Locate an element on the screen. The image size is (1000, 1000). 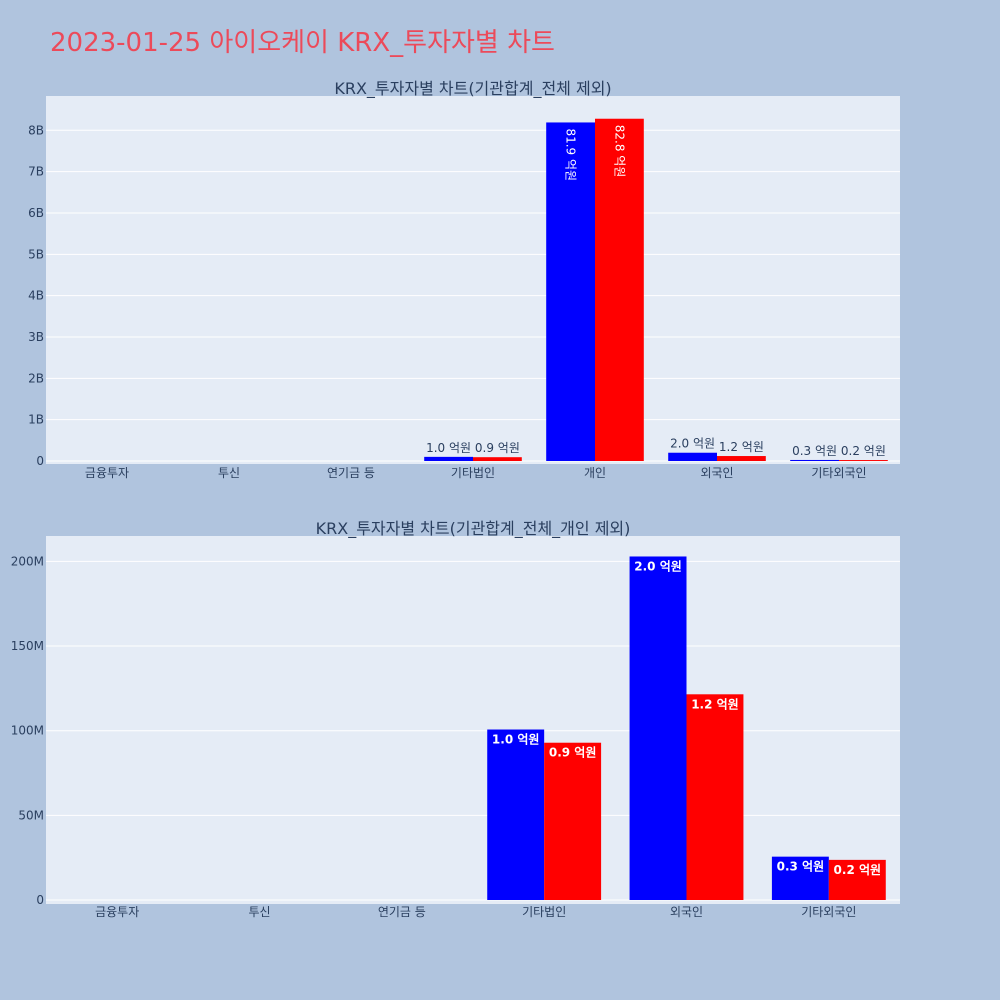
bars is located at coordinates (686, 728).